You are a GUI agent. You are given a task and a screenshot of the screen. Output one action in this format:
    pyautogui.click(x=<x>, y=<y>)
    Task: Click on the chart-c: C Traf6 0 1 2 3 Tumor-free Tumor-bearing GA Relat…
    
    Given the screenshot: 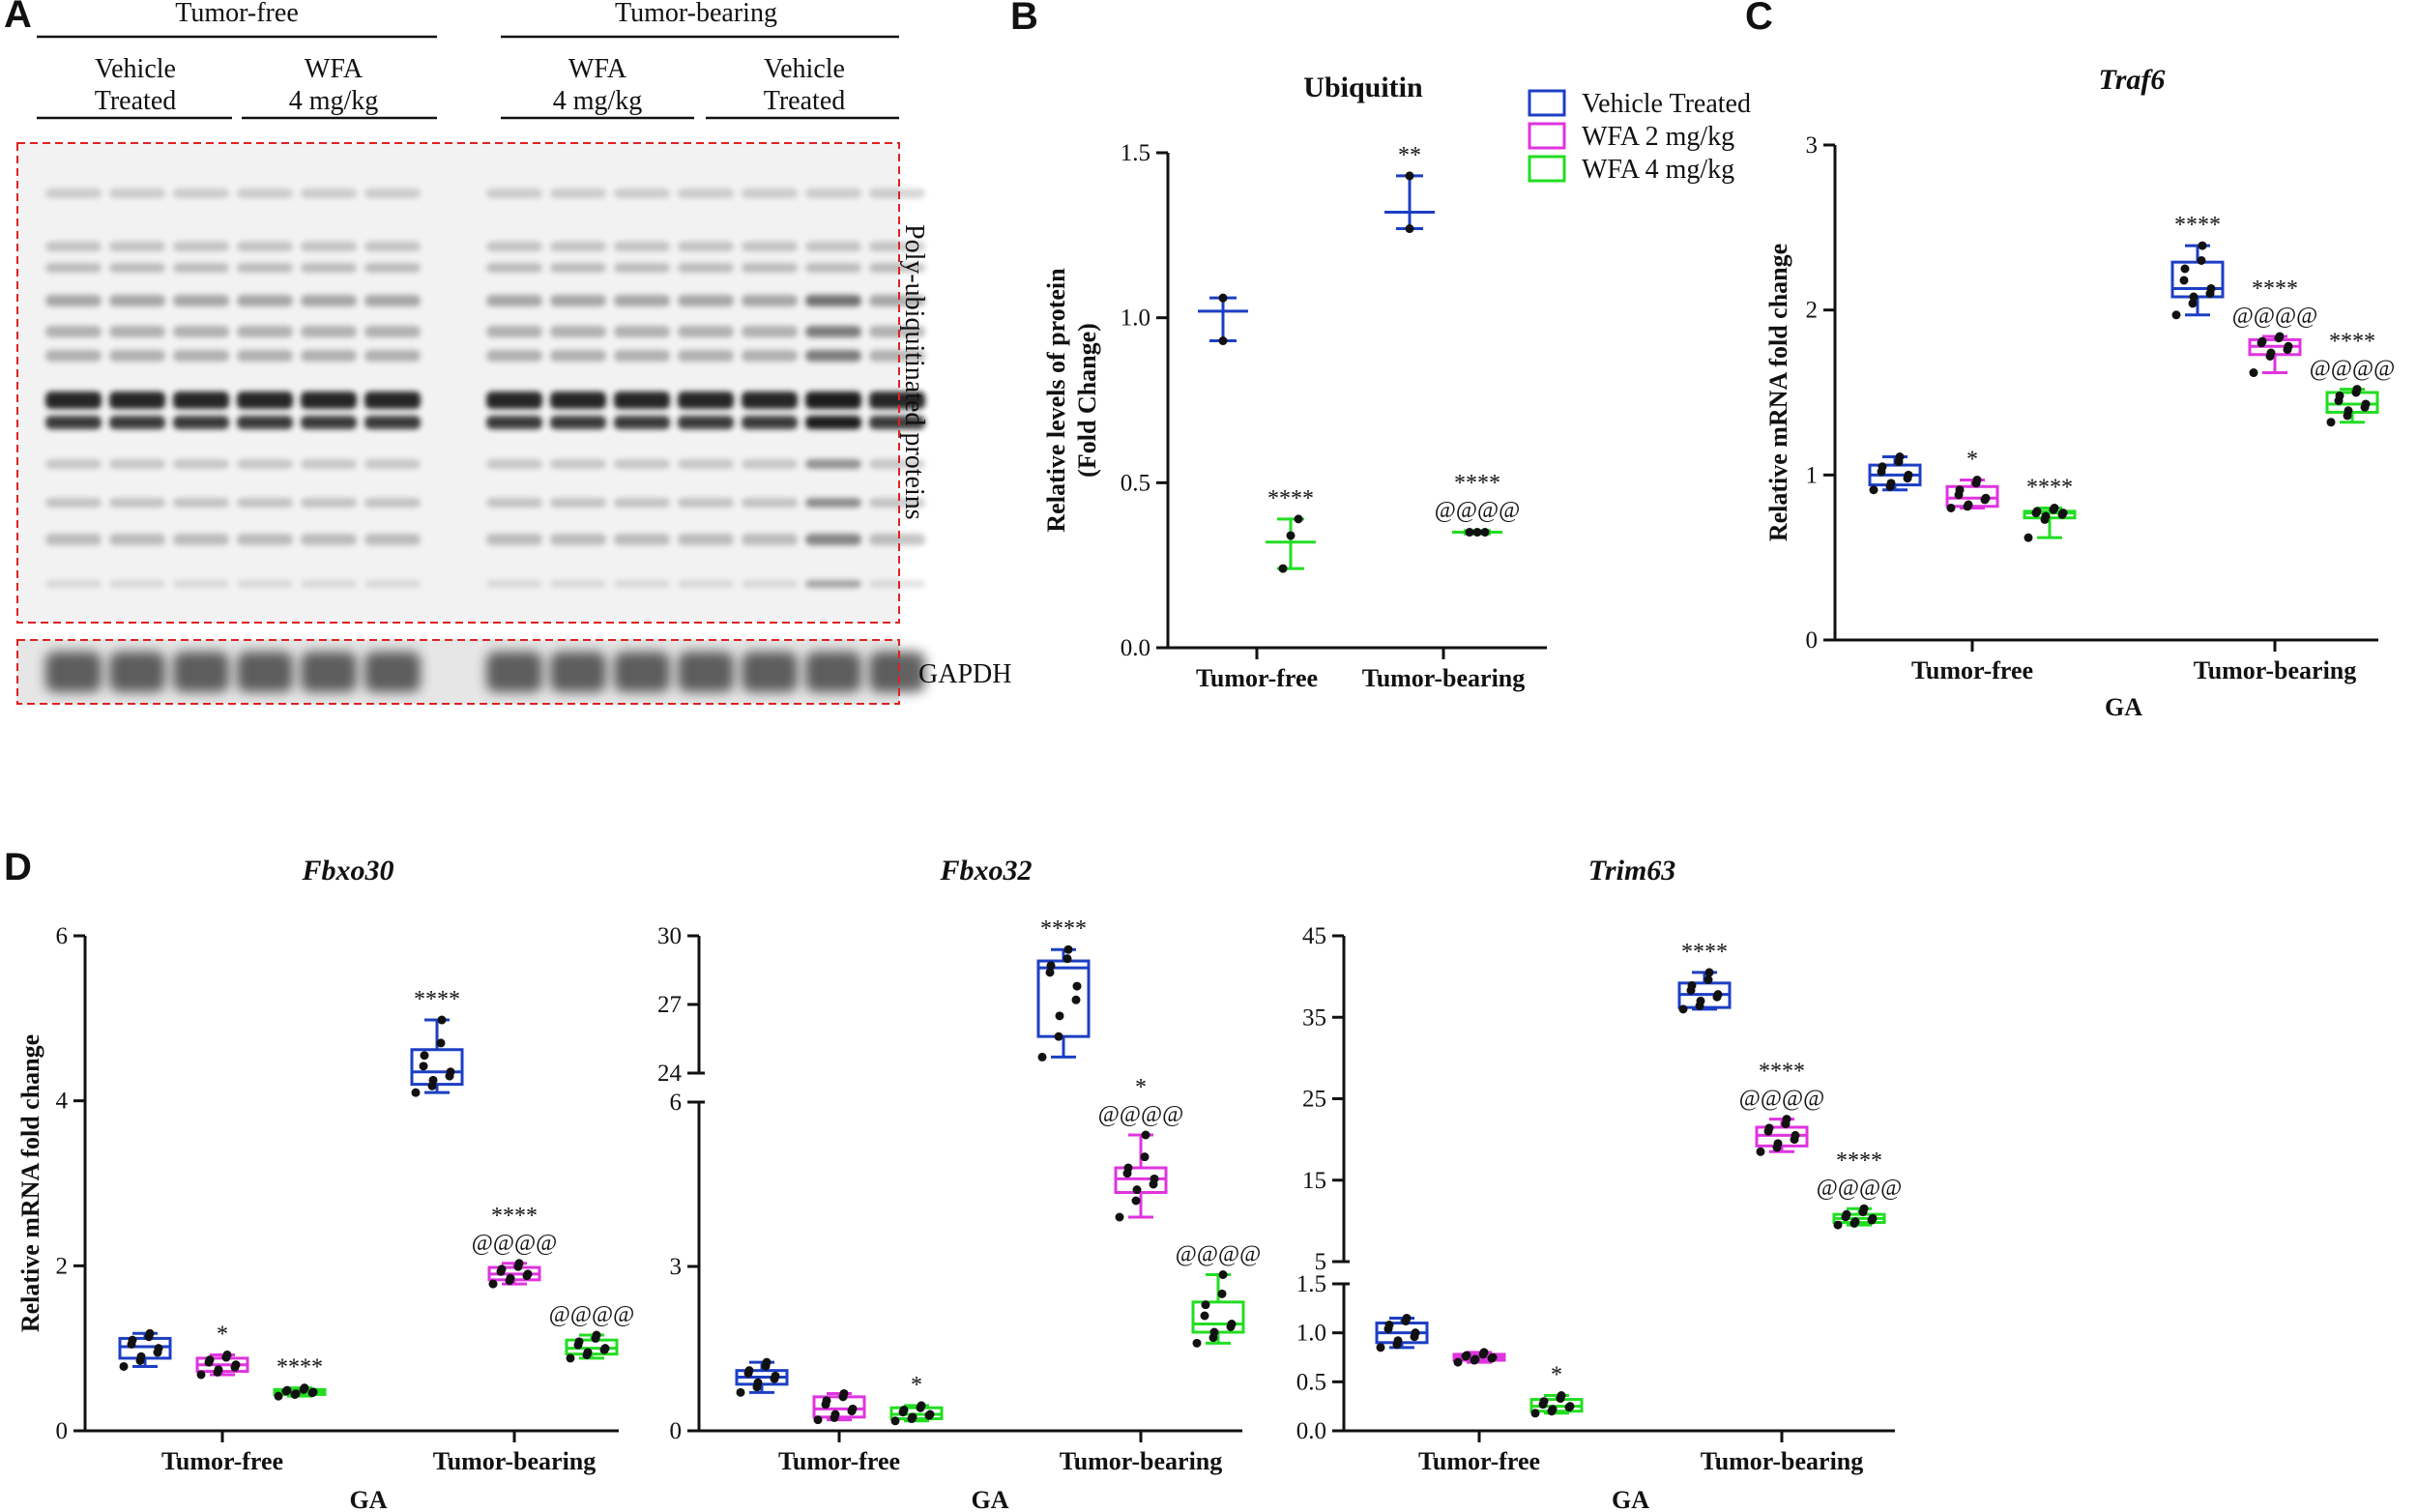 What is the action you would take?
    pyautogui.click(x=2070, y=360)
    